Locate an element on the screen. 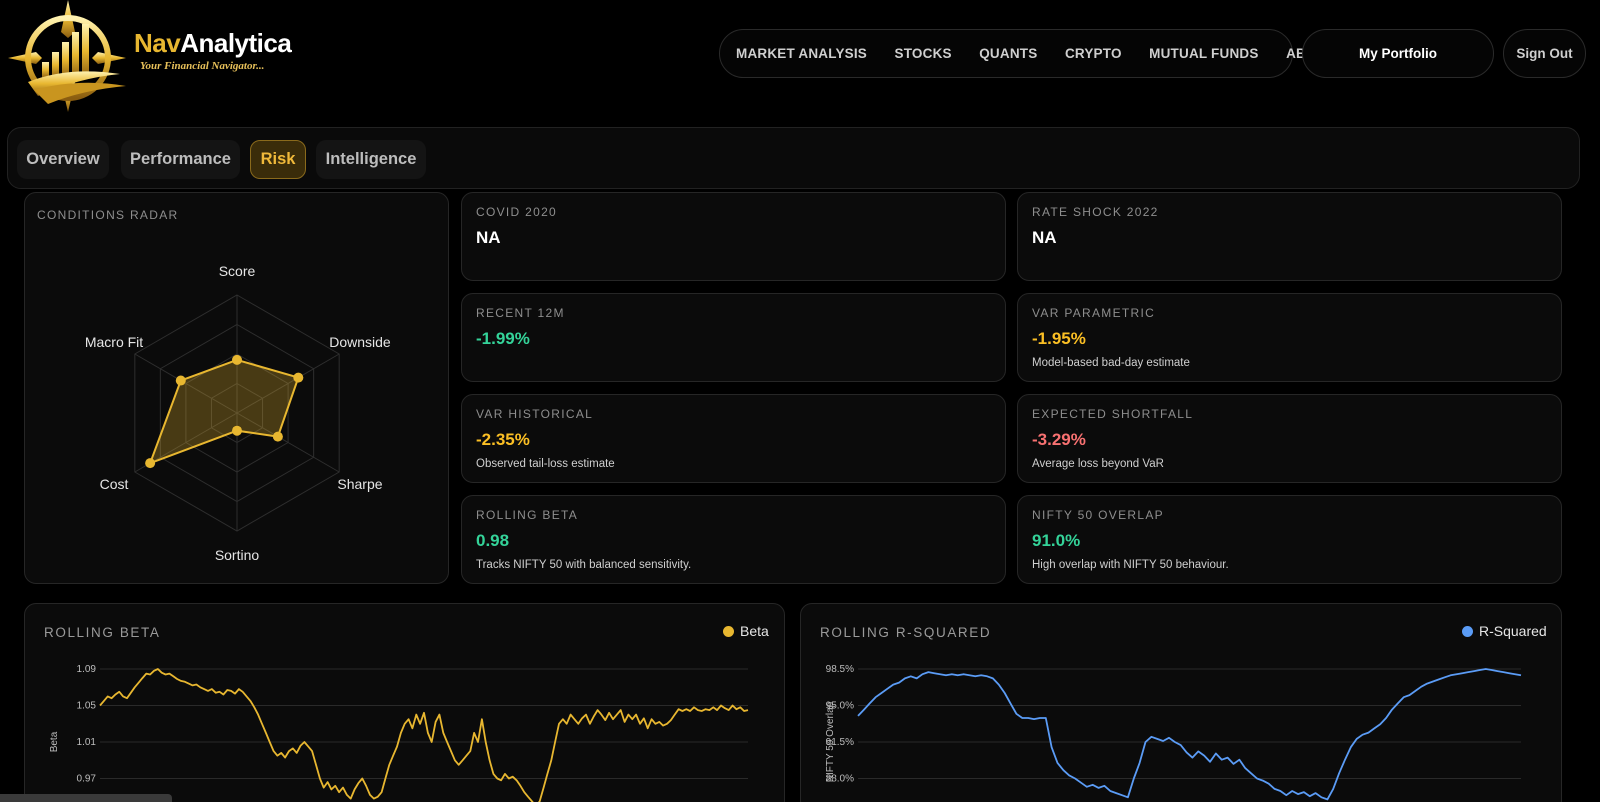  beta-legend-label: Beta is located at coordinates (754, 631).